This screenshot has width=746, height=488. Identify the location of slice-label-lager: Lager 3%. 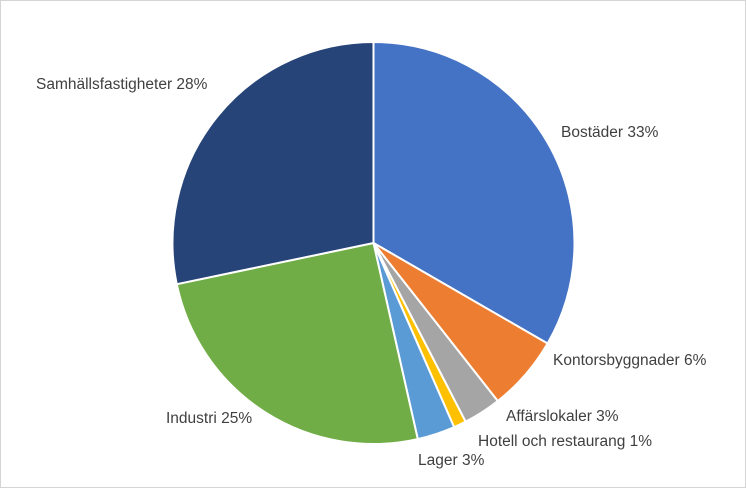
(451, 460).